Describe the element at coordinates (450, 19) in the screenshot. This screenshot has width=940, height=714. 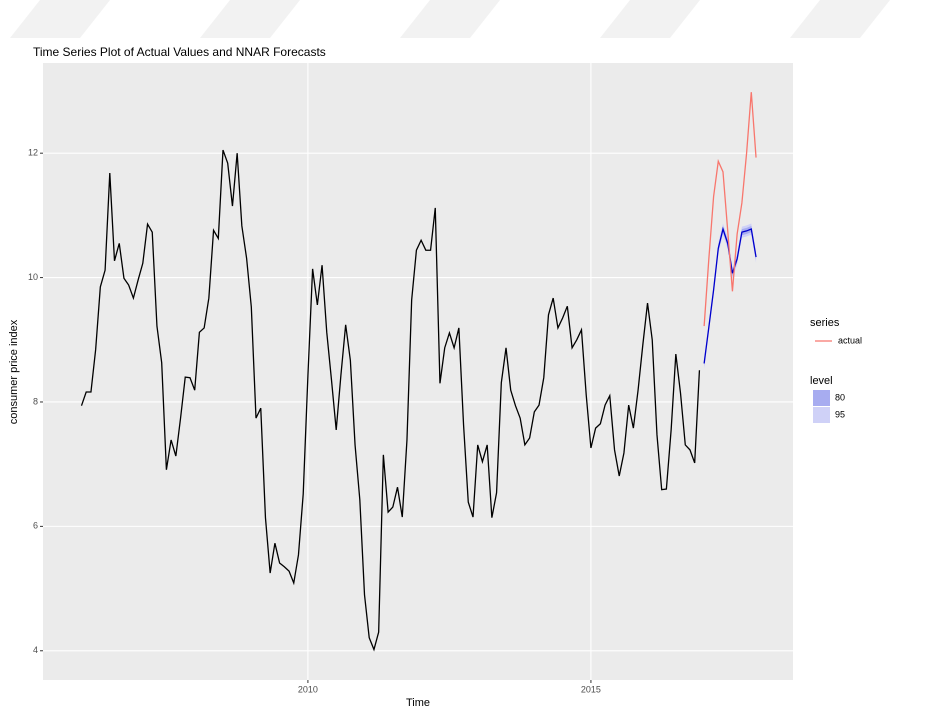
I see `watermark` at that location.